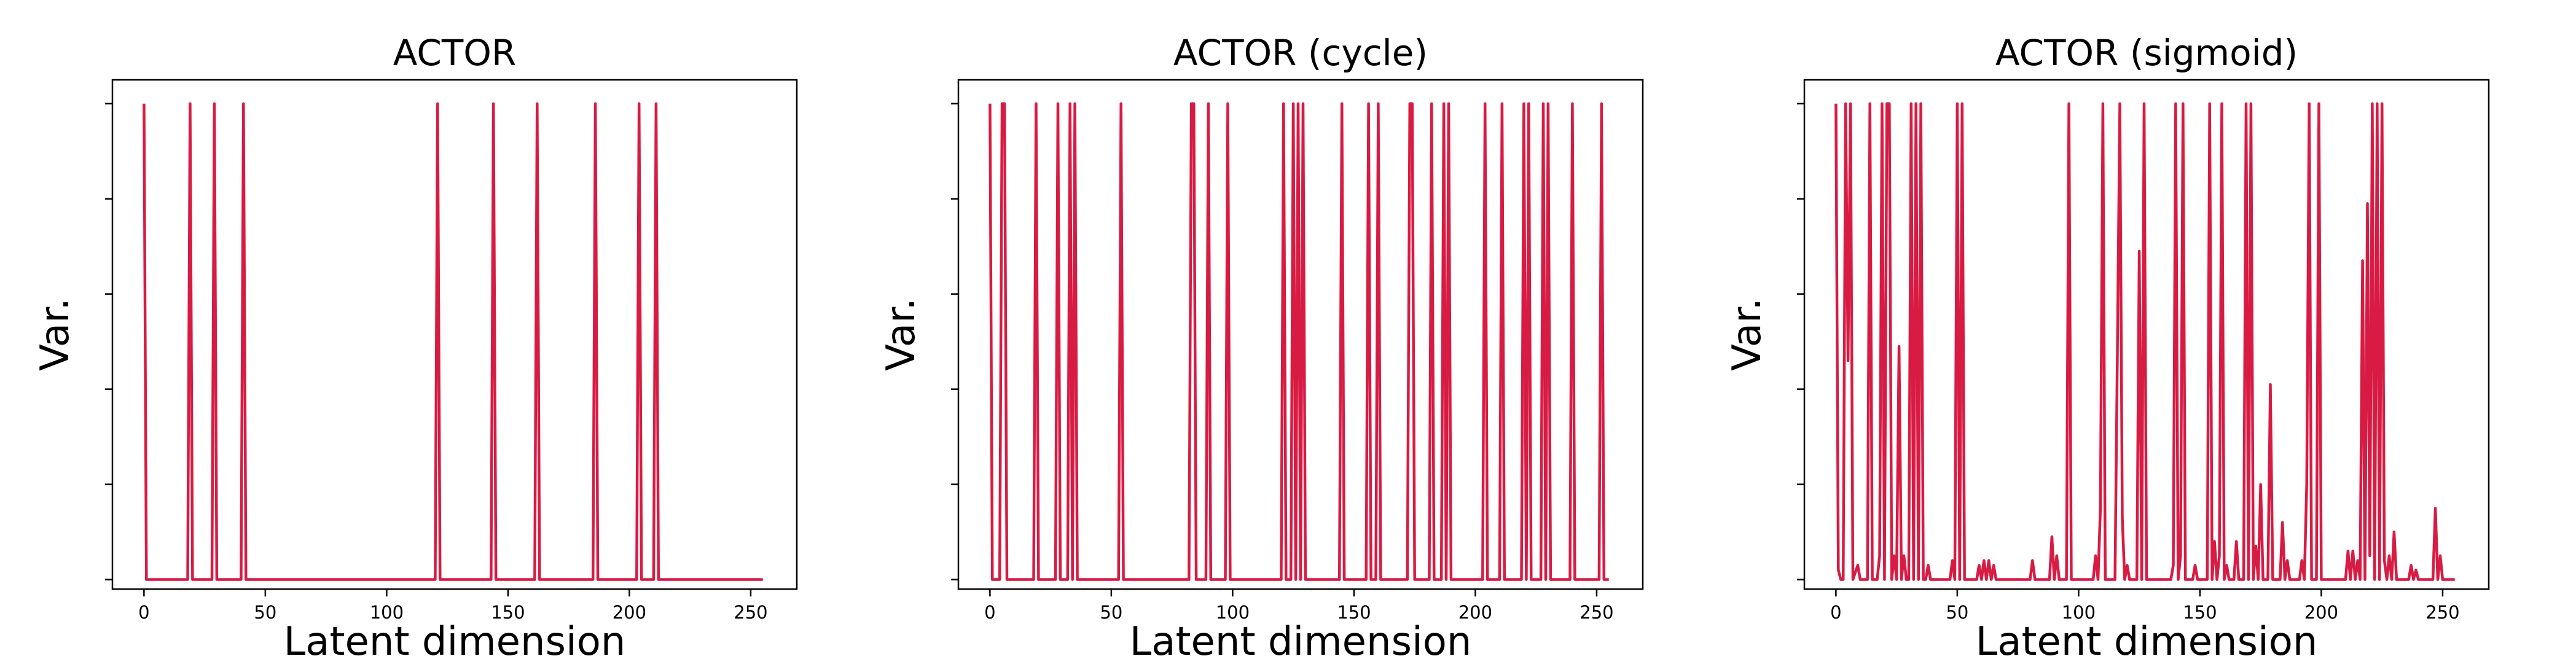 Image resolution: width=2576 pixels, height=664 pixels. Describe the element at coordinates (455, 53) in the screenshot. I see `chart-title: ACTOR` at that location.